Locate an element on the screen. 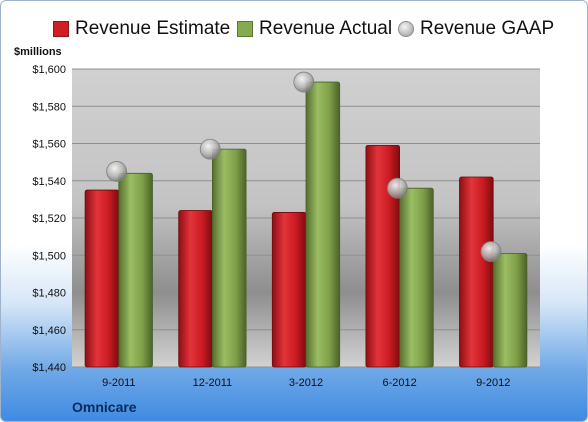 The width and height of the screenshot is (588, 422). legend-item-gaap: Revenue GAAP is located at coordinates (476, 29).